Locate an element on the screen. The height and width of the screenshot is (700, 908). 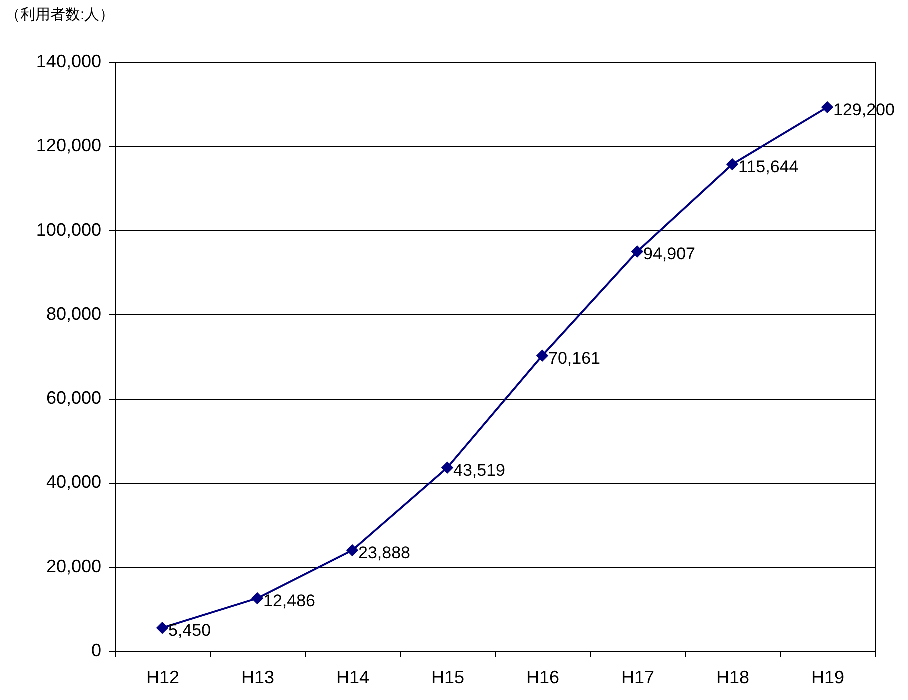
x-tick-label: H12 is located at coordinates (163, 678).